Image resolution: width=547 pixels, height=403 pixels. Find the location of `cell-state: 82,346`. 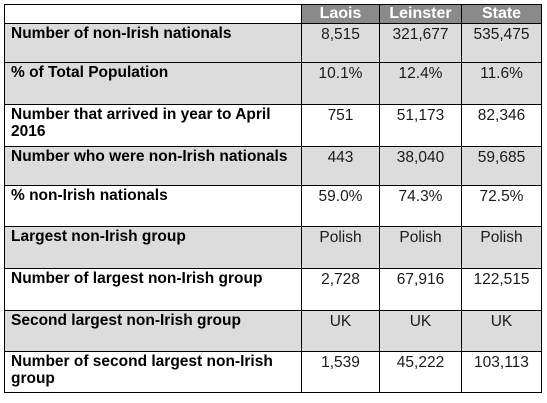

cell-state: 82,346 is located at coordinates (501, 125).